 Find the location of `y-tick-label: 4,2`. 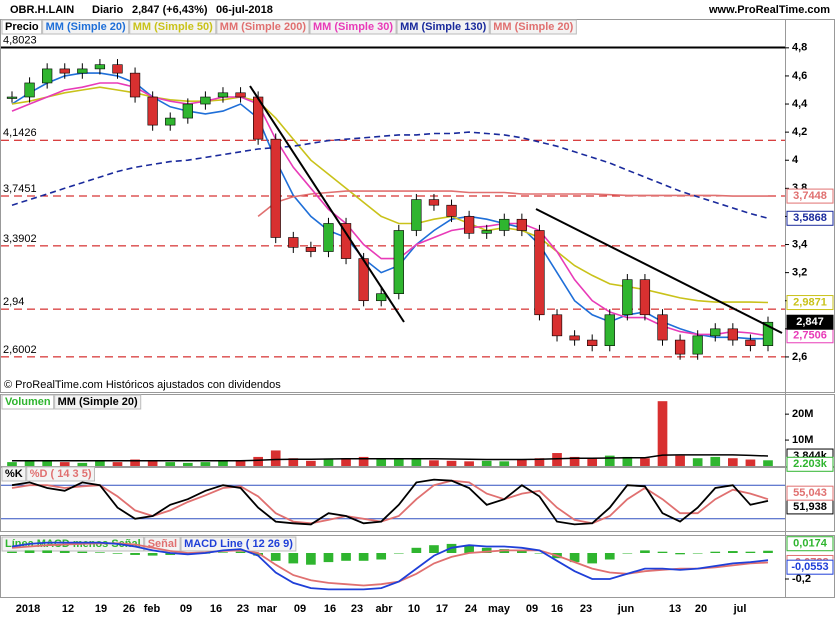

y-tick-label: 4,2 is located at coordinates (799, 132).